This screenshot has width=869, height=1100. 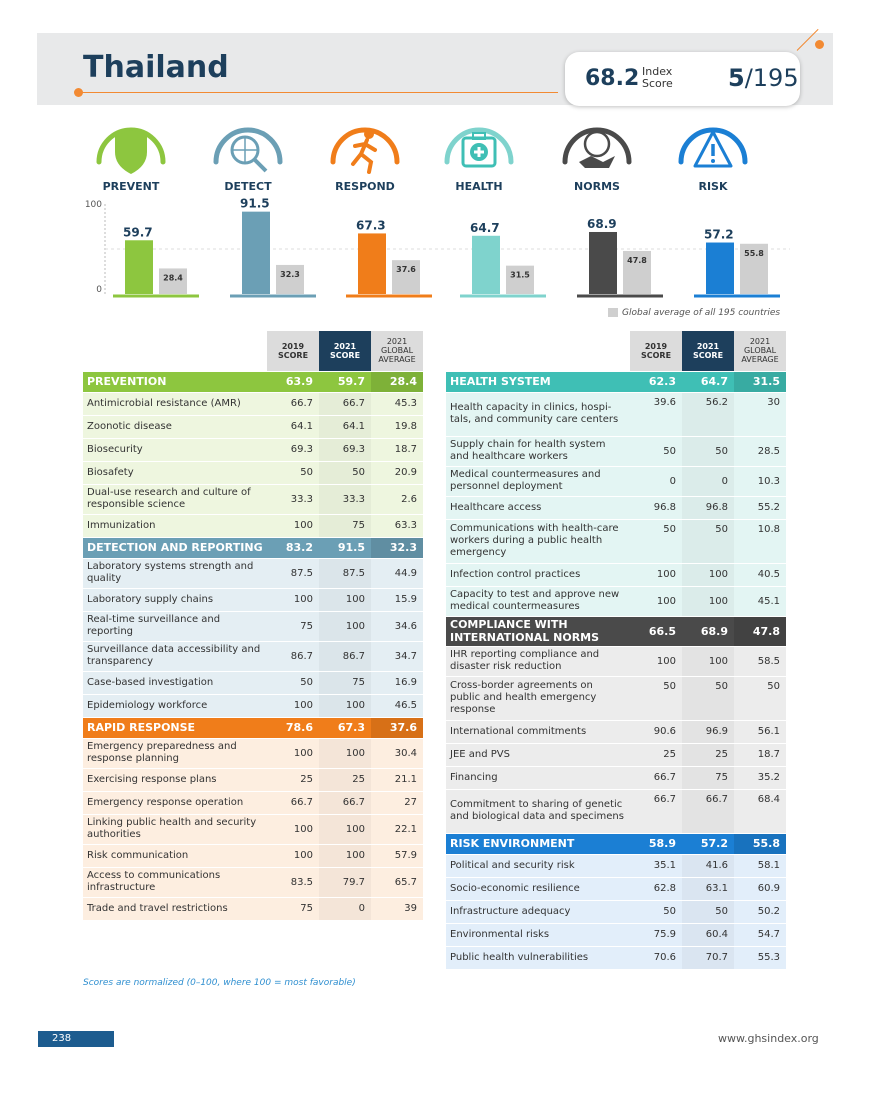 What do you see at coordinates (708, 935) in the screenshot?
I see `score-2021: 60.4` at bounding box center [708, 935].